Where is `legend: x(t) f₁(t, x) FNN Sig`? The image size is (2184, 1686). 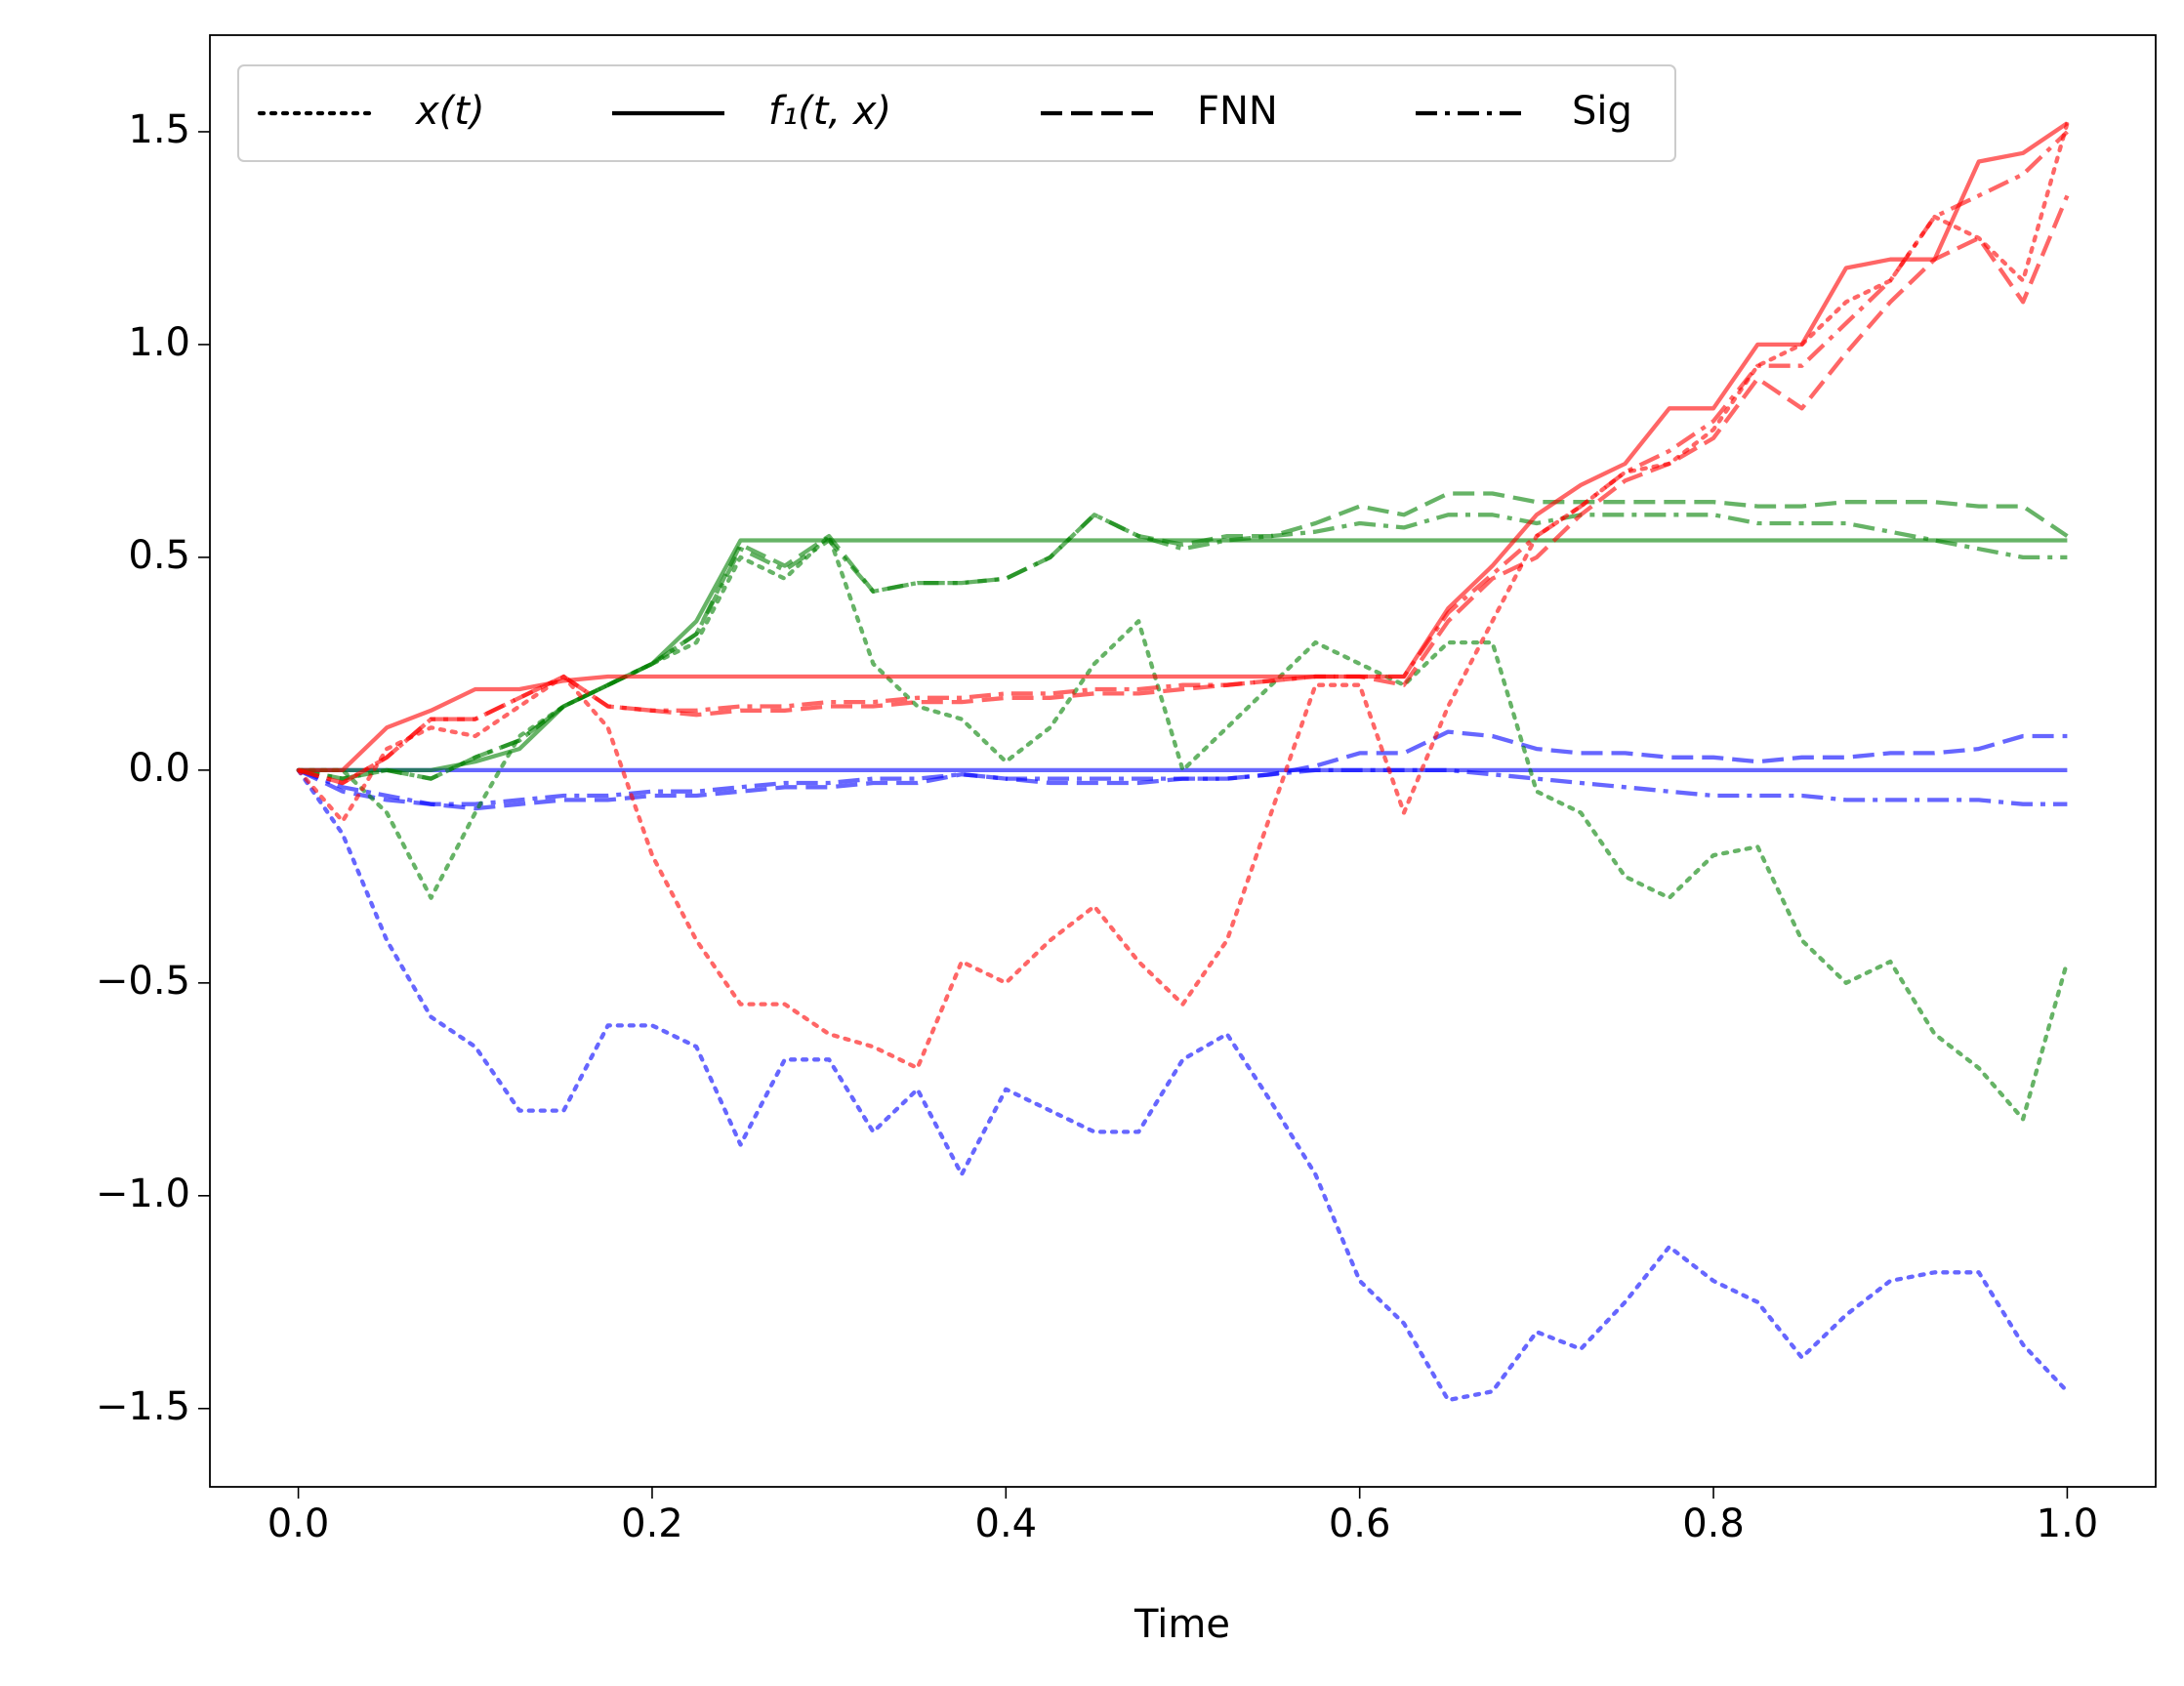
legend: x(t) f₁(t, x) FNN Sig is located at coordinates (956, 113).